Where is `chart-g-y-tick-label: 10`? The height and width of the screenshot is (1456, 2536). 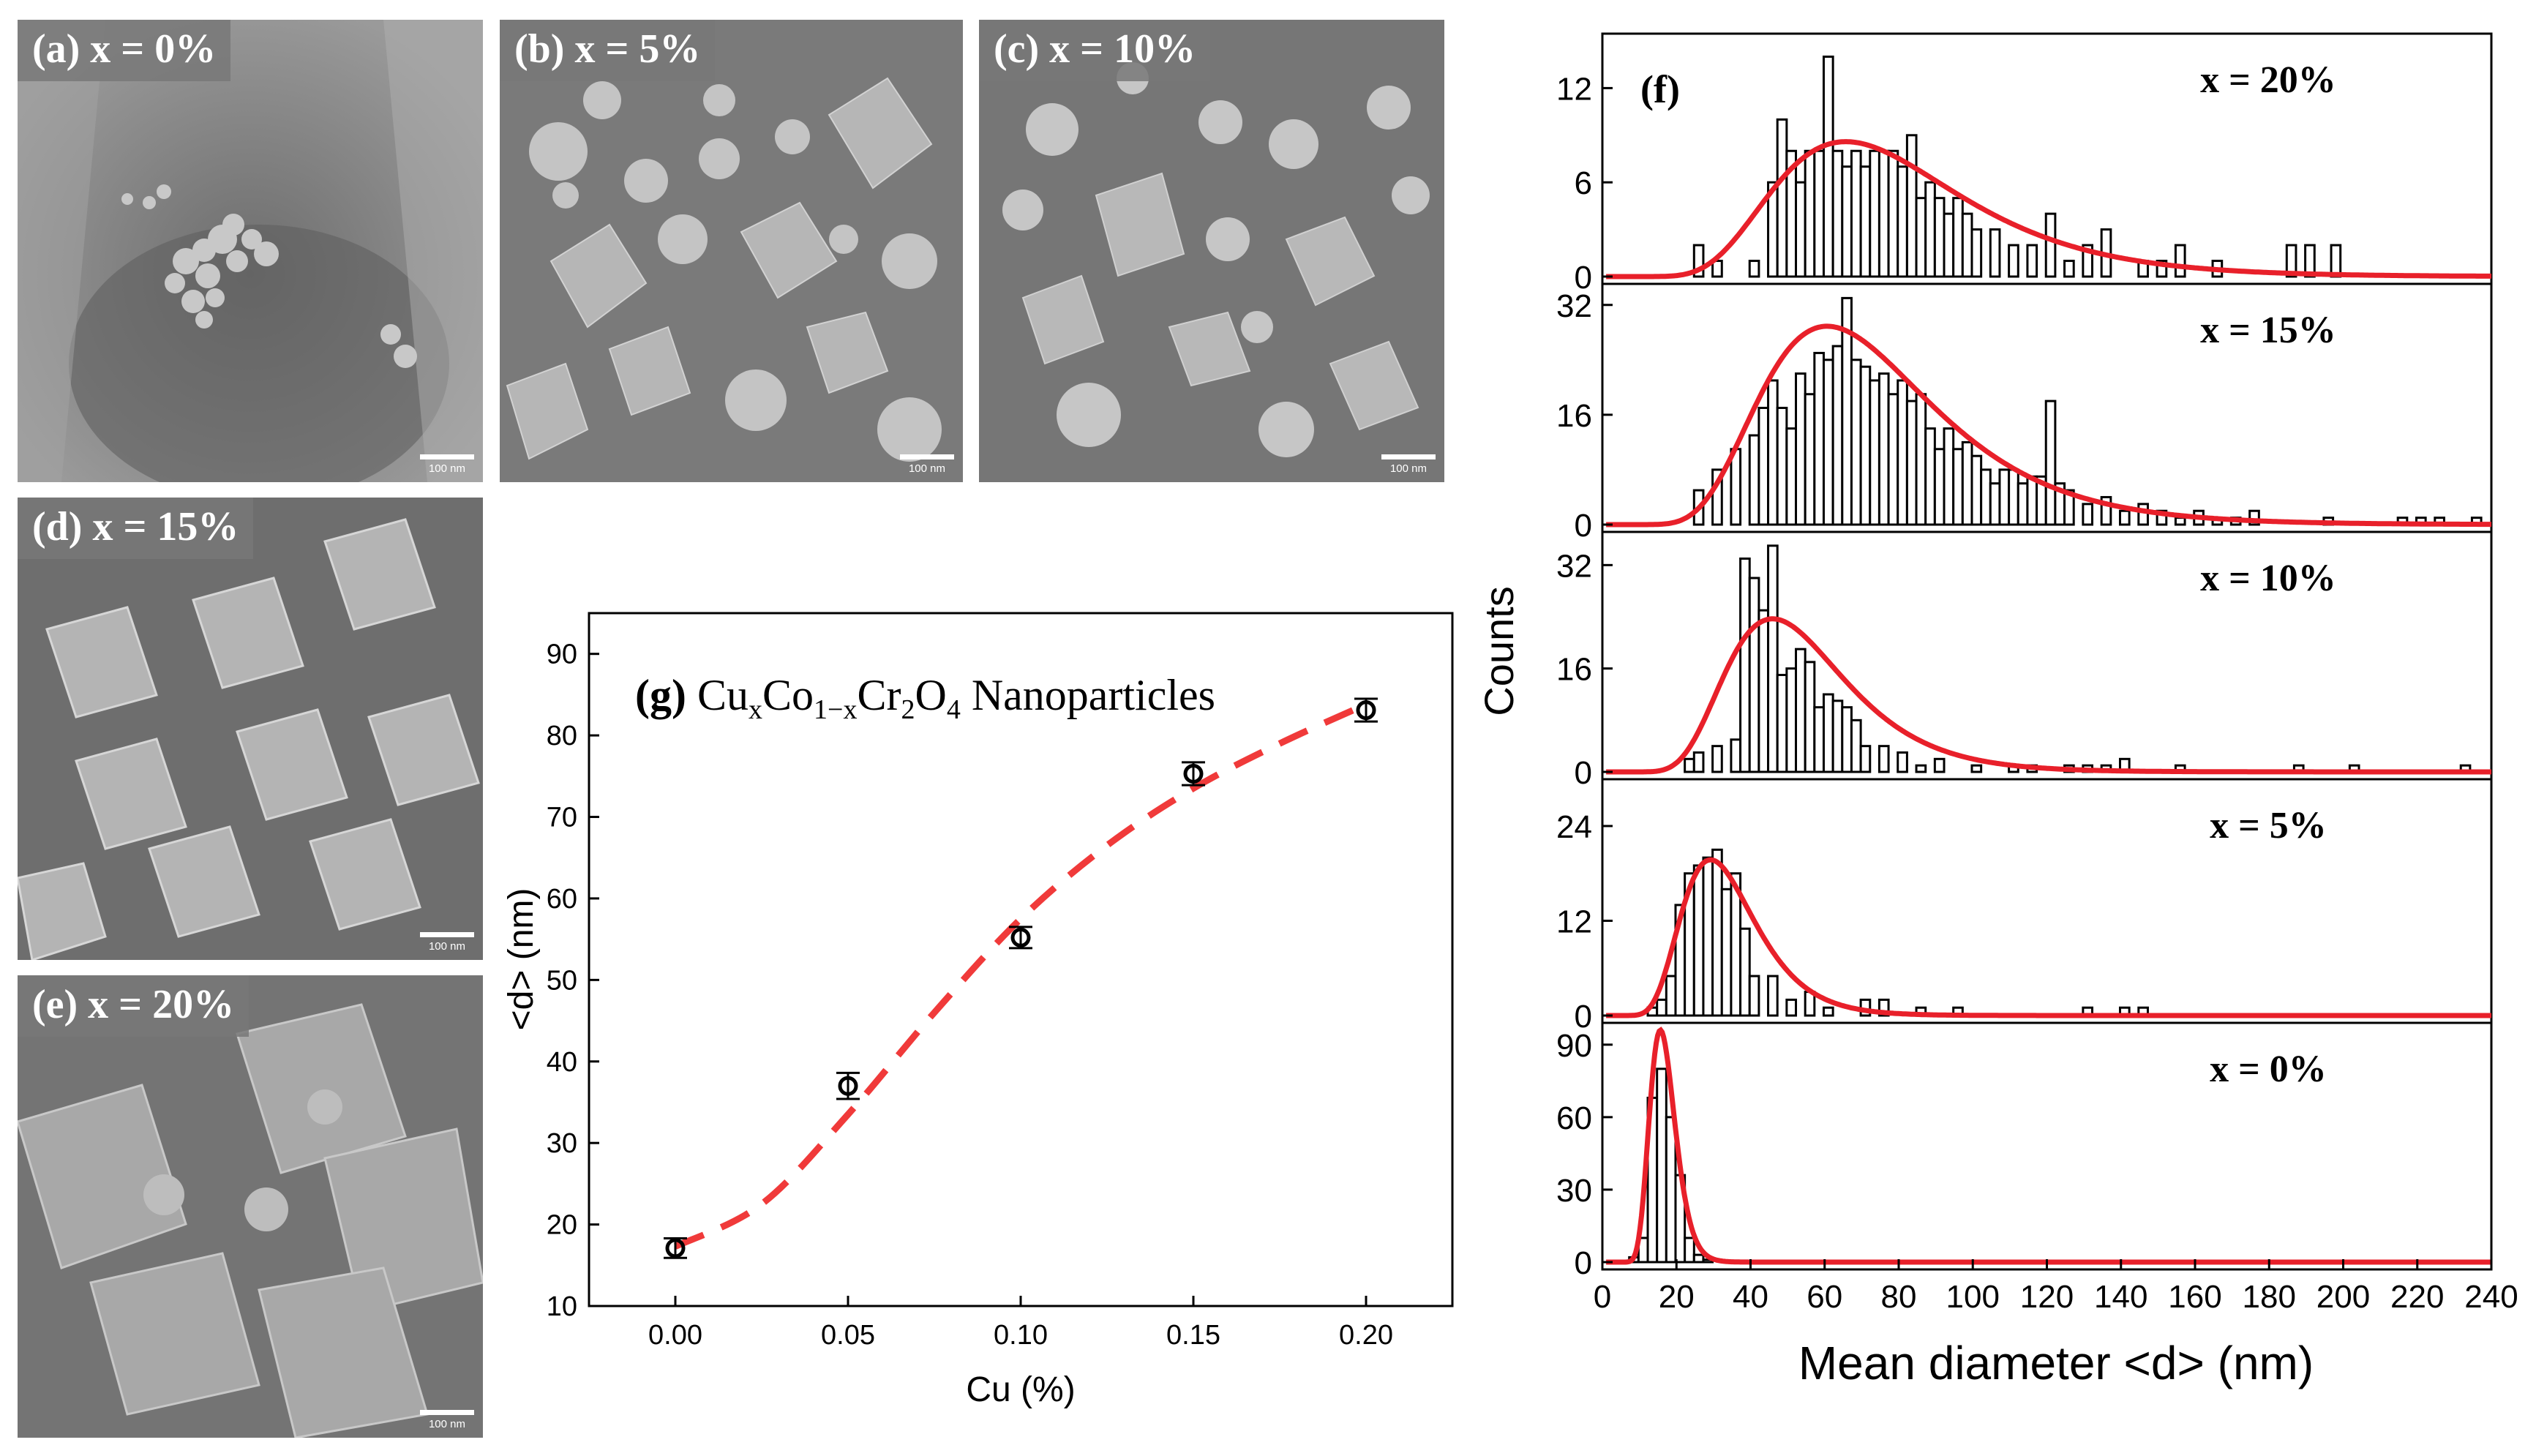 chart-g-y-tick-label: 10 is located at coordinates (562, 1306).